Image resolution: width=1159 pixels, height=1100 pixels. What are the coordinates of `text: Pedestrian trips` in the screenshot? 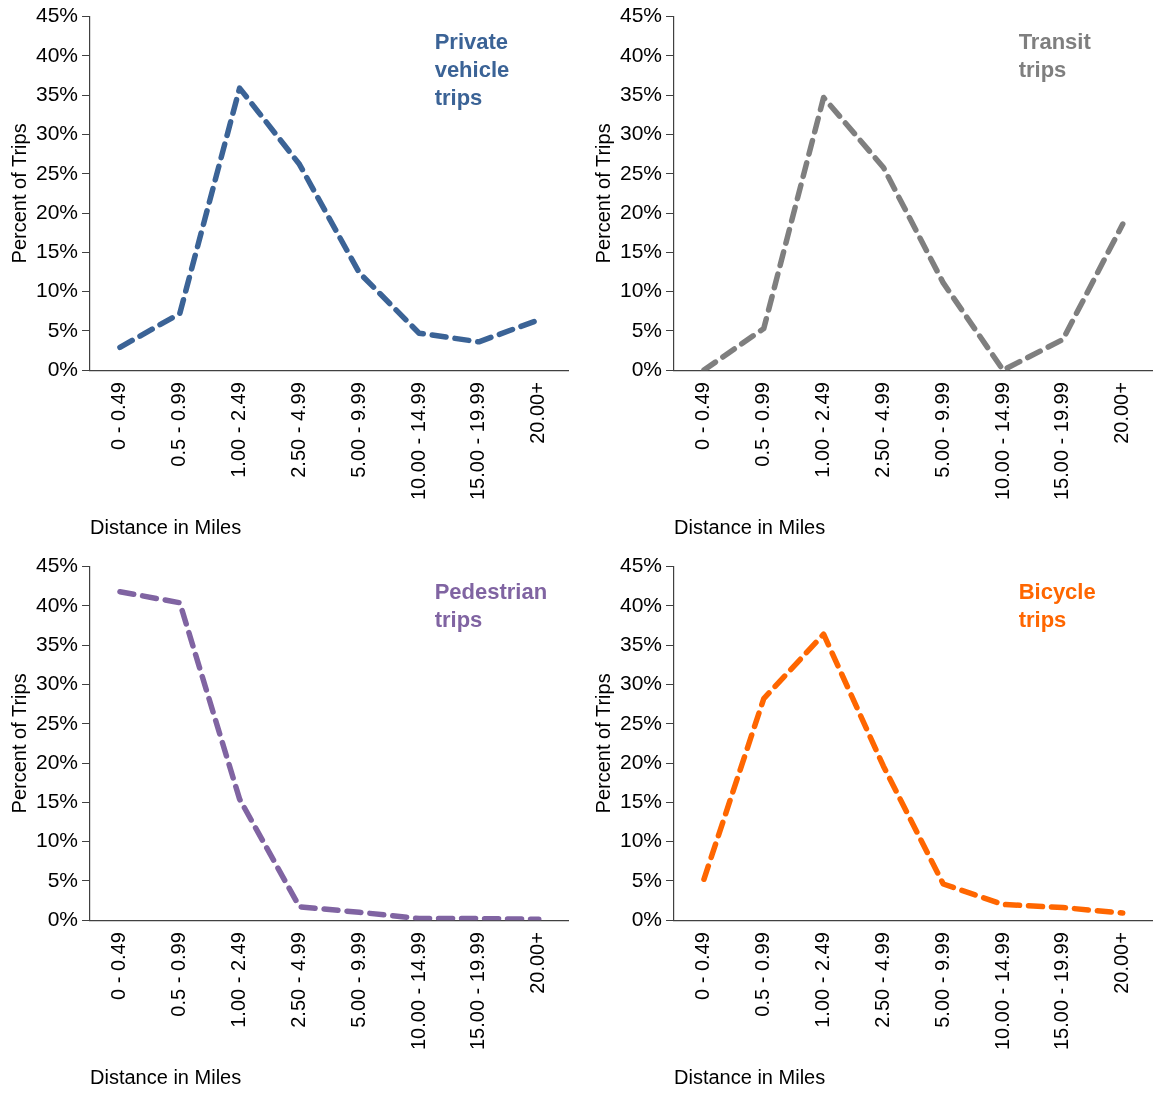 It's located at (491, 605).